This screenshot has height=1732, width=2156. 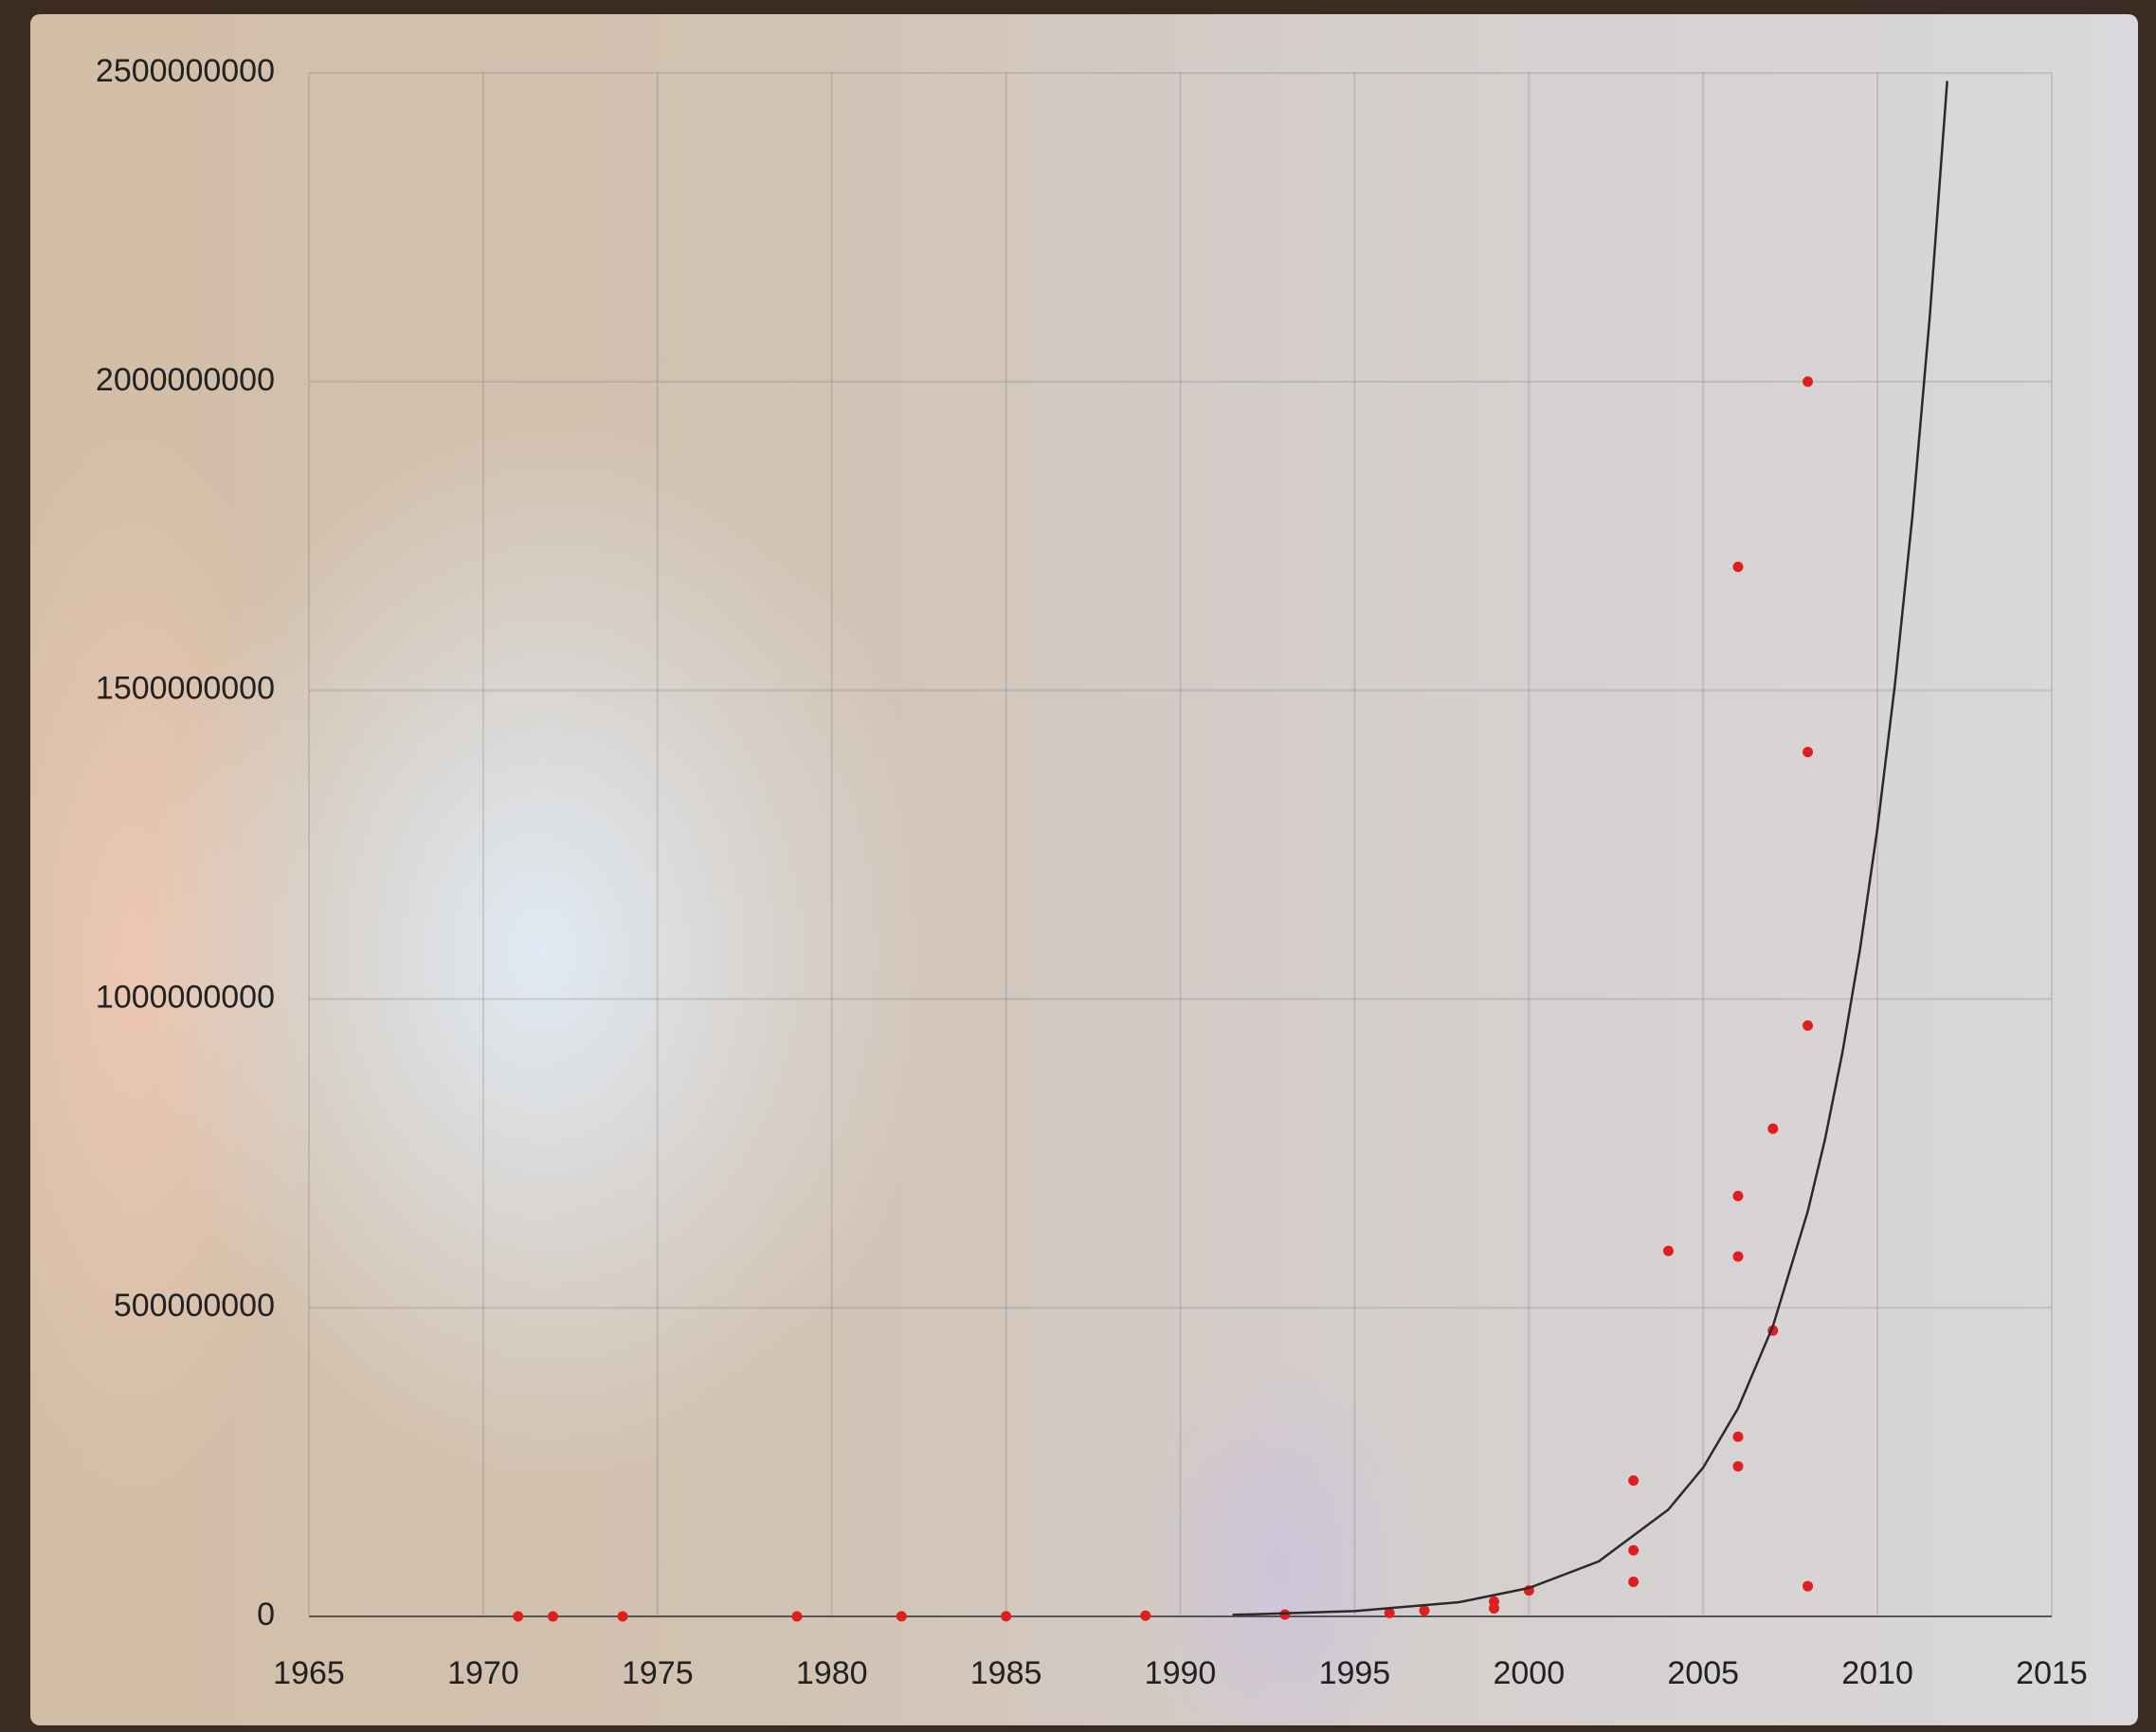 What do you see at coordinates (1703, 1673) in the screenshot?
I see `x-tick-label: 2005` at bounding box center [1703, 1673].